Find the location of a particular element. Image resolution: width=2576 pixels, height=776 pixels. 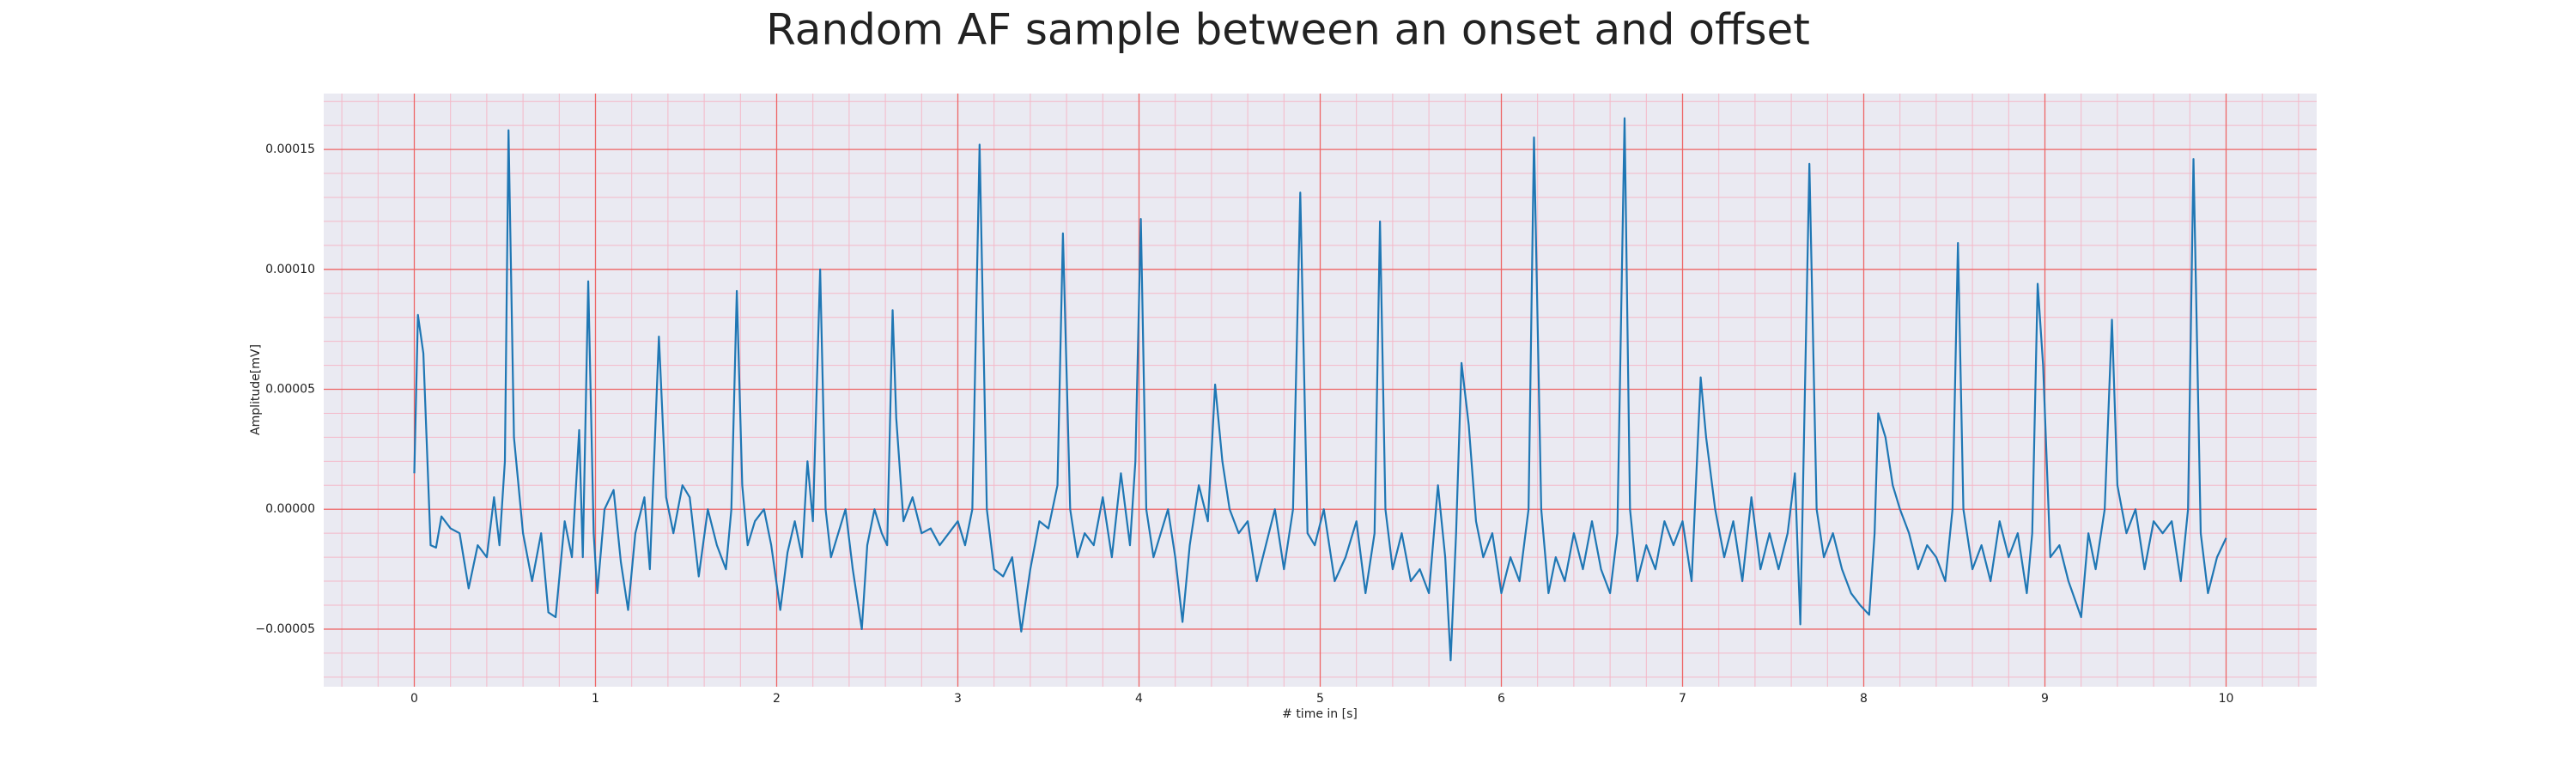

x-tick-label: 5 is located at coordinates (1320, 699).